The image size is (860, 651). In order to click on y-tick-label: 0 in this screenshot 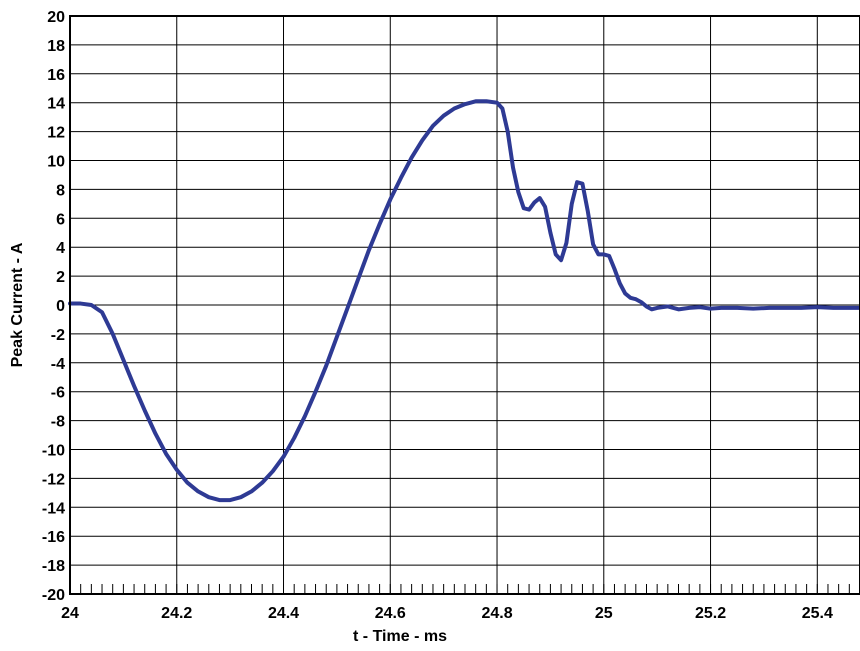, I will do `click(60, 306)`.